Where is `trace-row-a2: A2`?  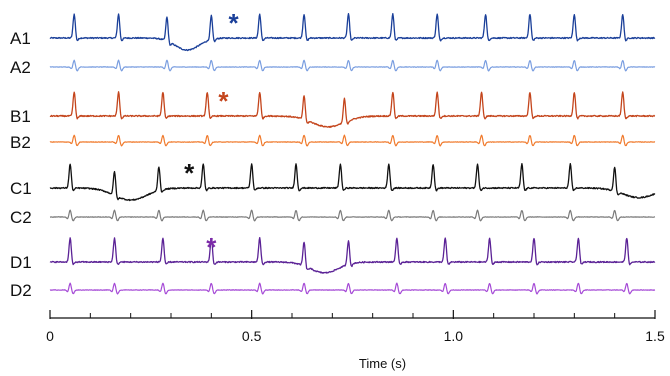 trace-row-a2: A2 is located at coordinates (333, 67).